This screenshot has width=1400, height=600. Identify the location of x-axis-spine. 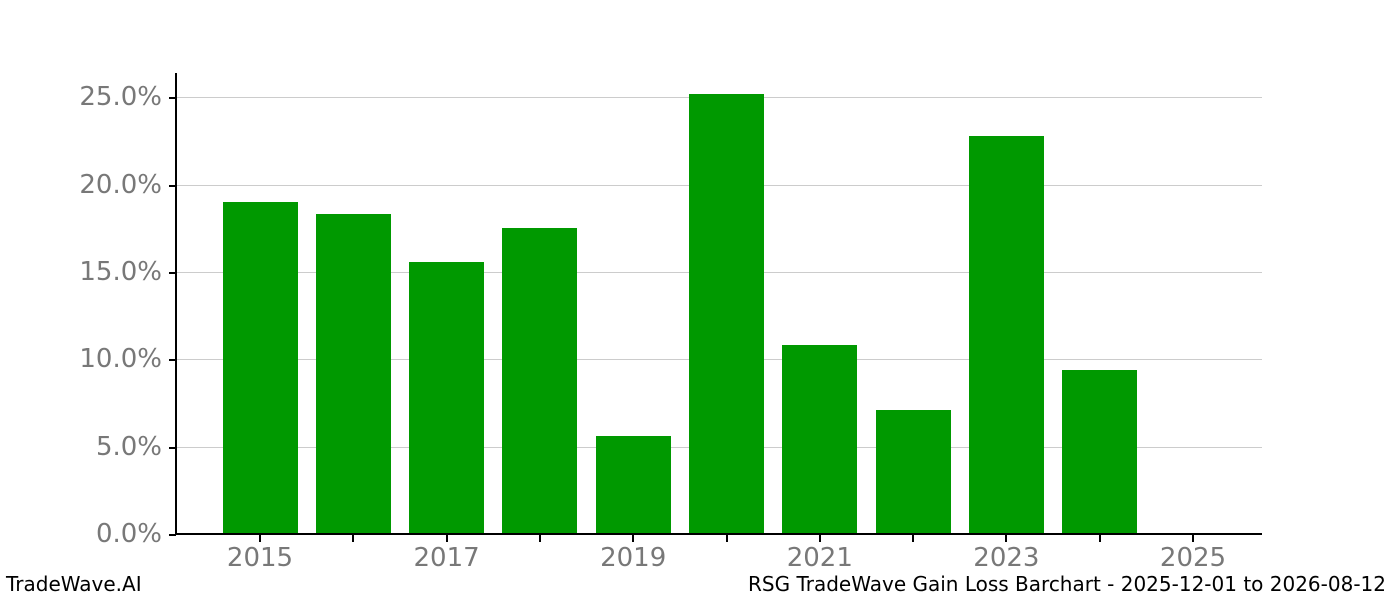
(718, 534).